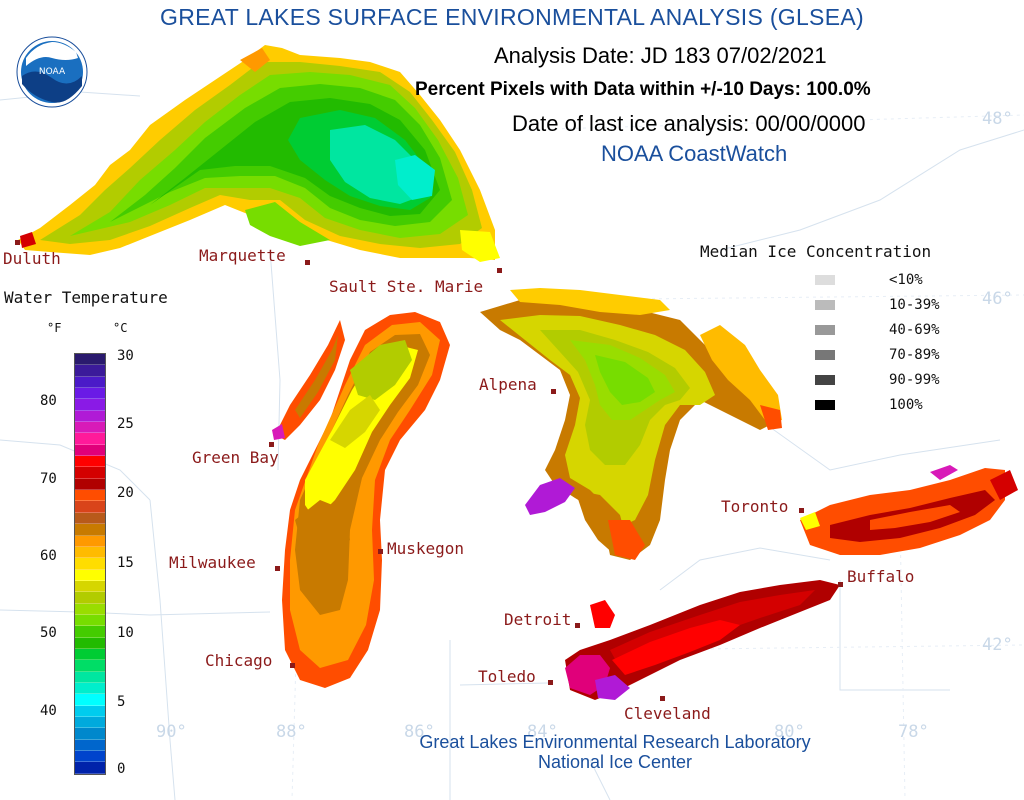 Image resolution: width=1024 pixels, height=800 pixels. What do you see at coordinates (86, 297) in the screenshot?
I see `temp-legend-title: Water Temperature` at bounding box center [86, 297].